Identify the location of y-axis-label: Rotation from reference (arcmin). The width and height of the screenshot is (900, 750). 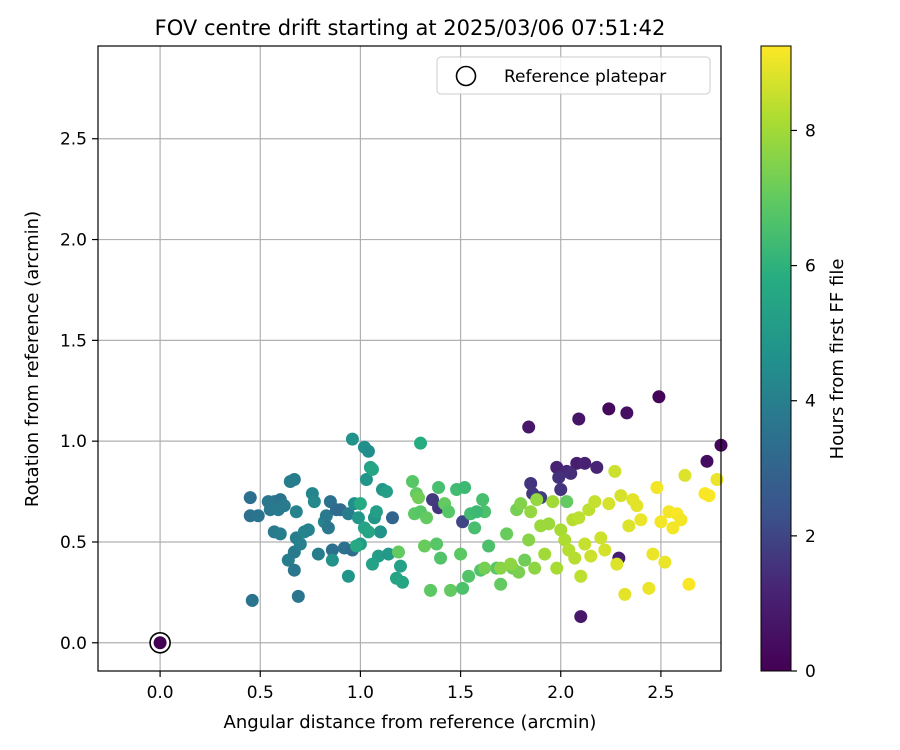
(32, 359).